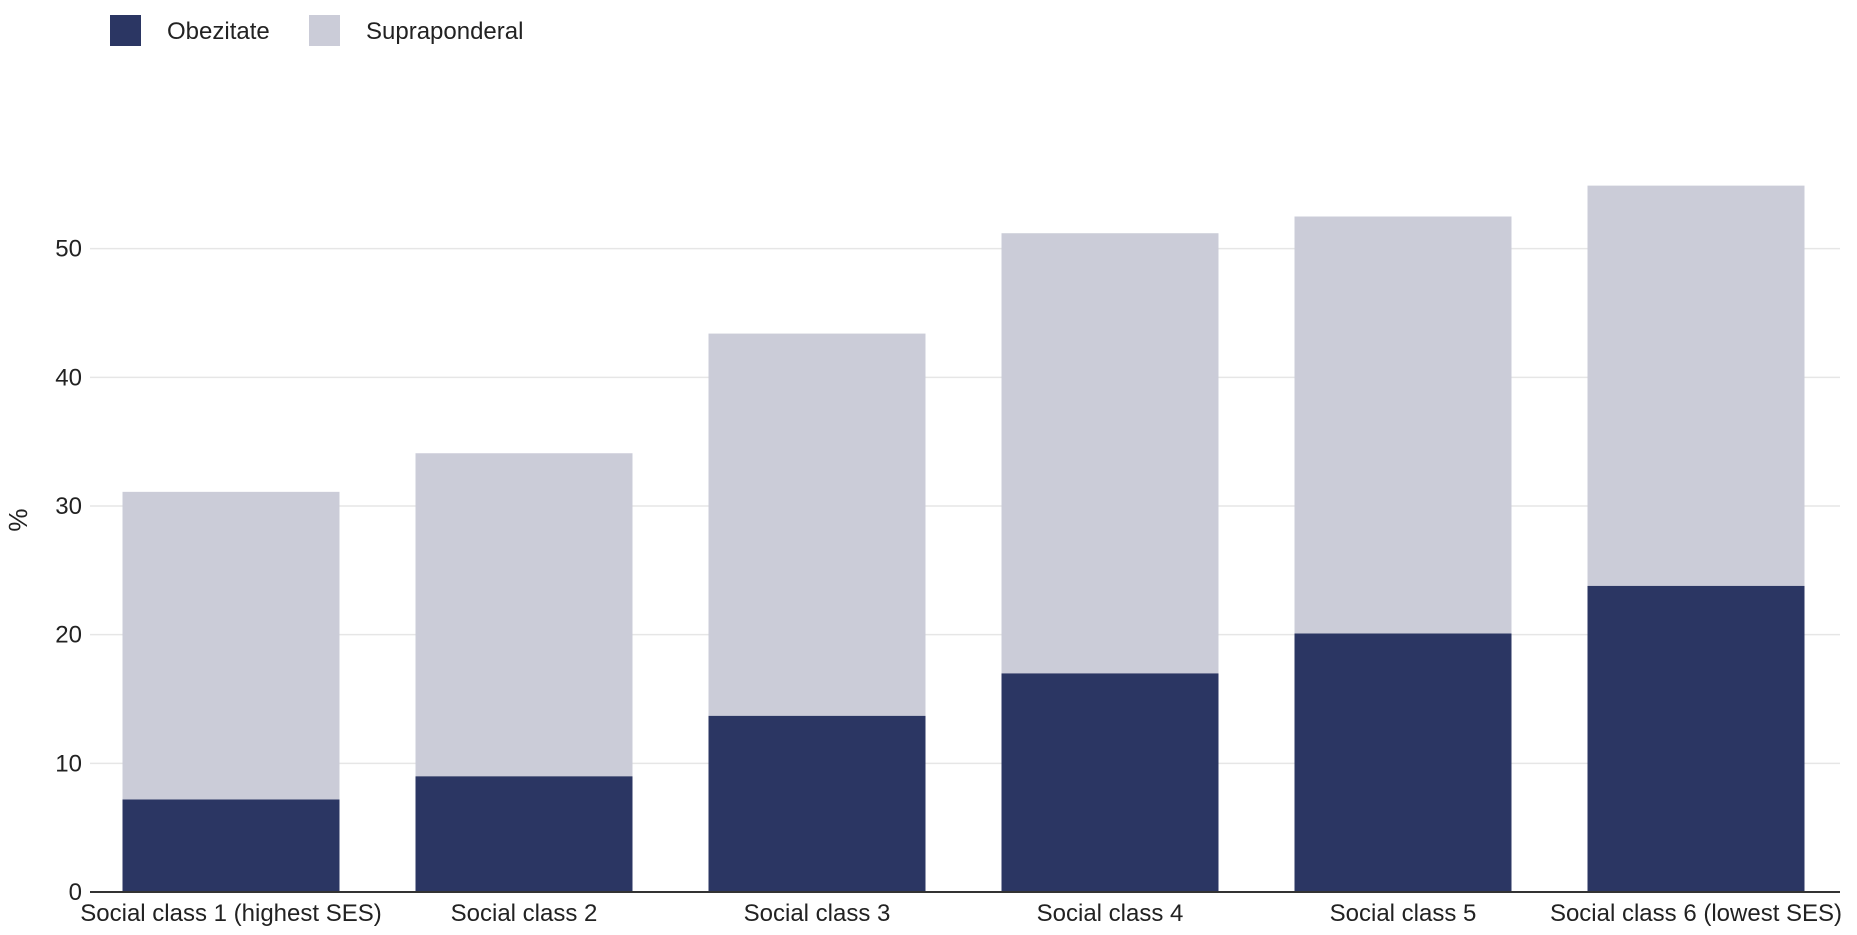 This screenshot has width=1857, height=935. Describe the element at coordinates (75, 892) in the screenshot. I see `y-tick-label-0: 0` at that location.